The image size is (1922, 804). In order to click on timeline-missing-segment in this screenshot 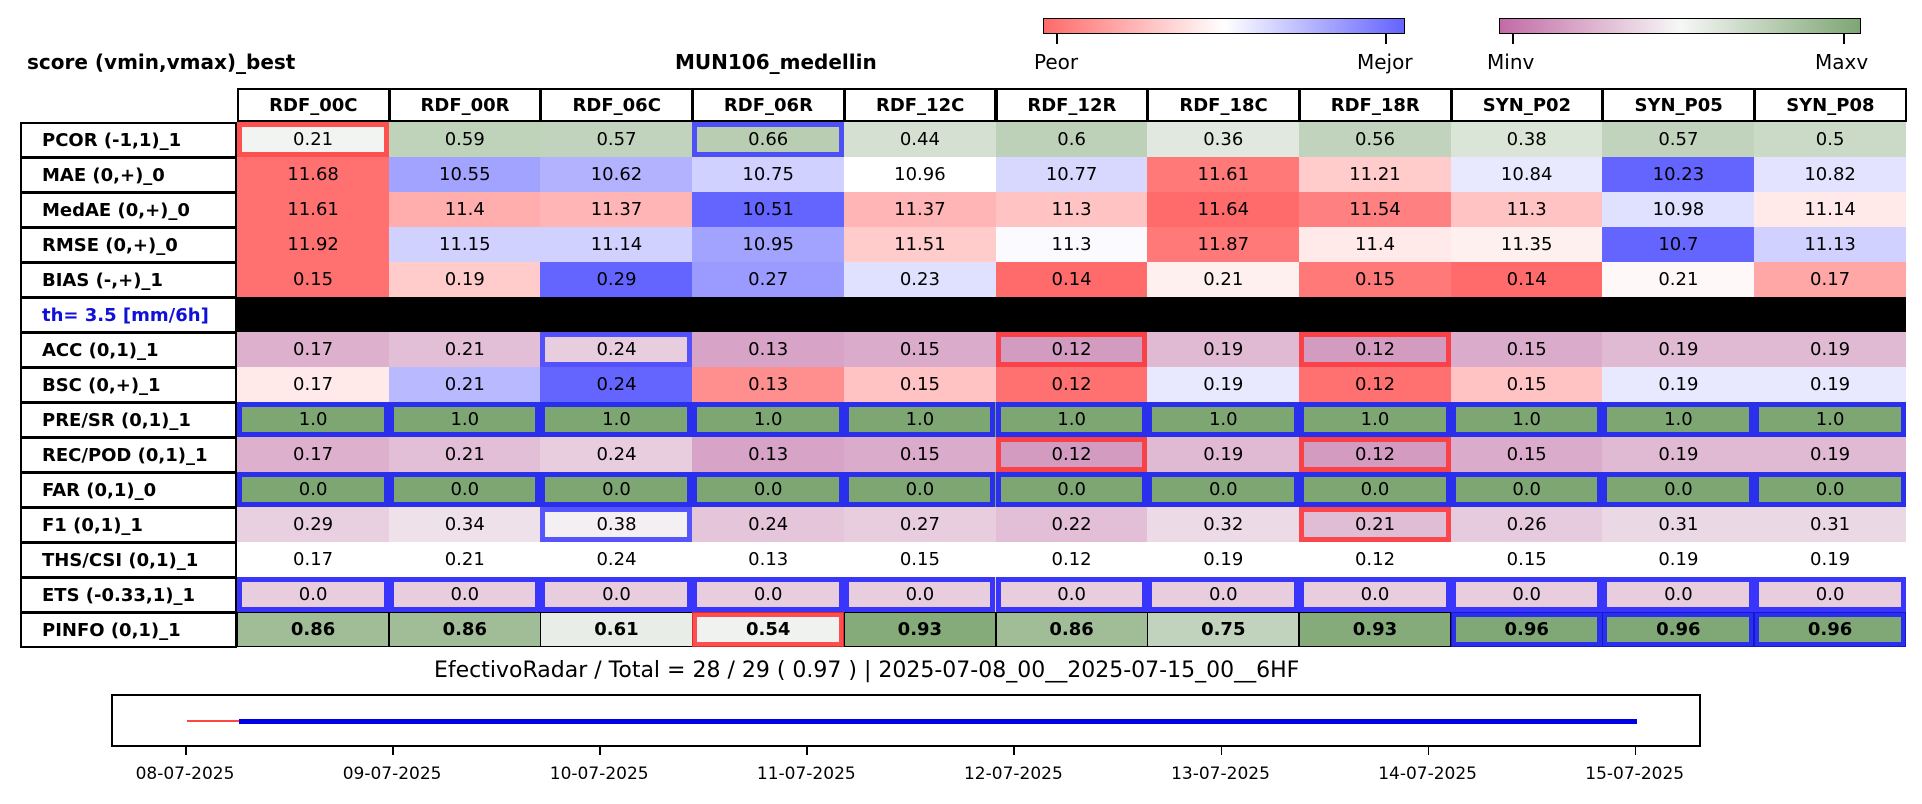, I will do `click(213, 721)`.